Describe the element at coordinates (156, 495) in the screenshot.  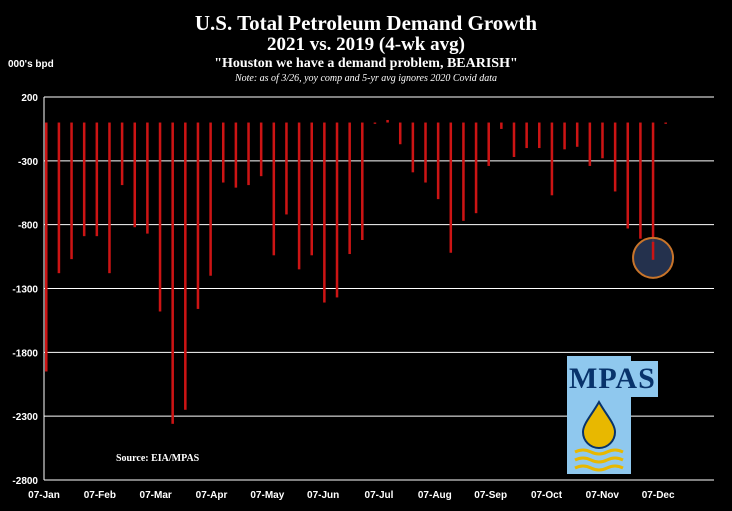
I see `x-tick-label: 07-Mar` at that location.